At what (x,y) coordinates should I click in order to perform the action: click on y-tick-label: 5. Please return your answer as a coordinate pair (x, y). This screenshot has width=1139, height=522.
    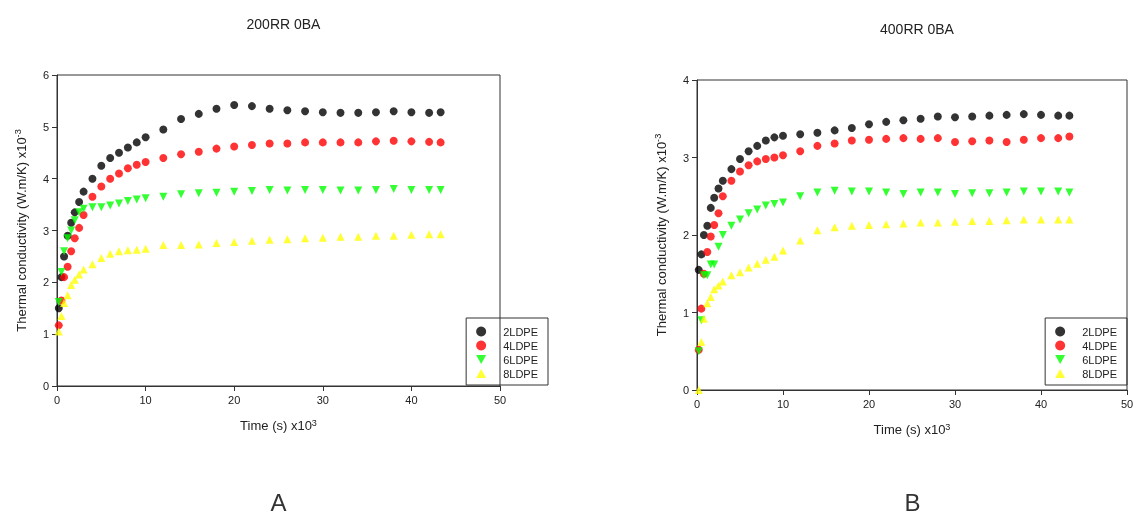
    Looking at the image, I should click on (45, 126).